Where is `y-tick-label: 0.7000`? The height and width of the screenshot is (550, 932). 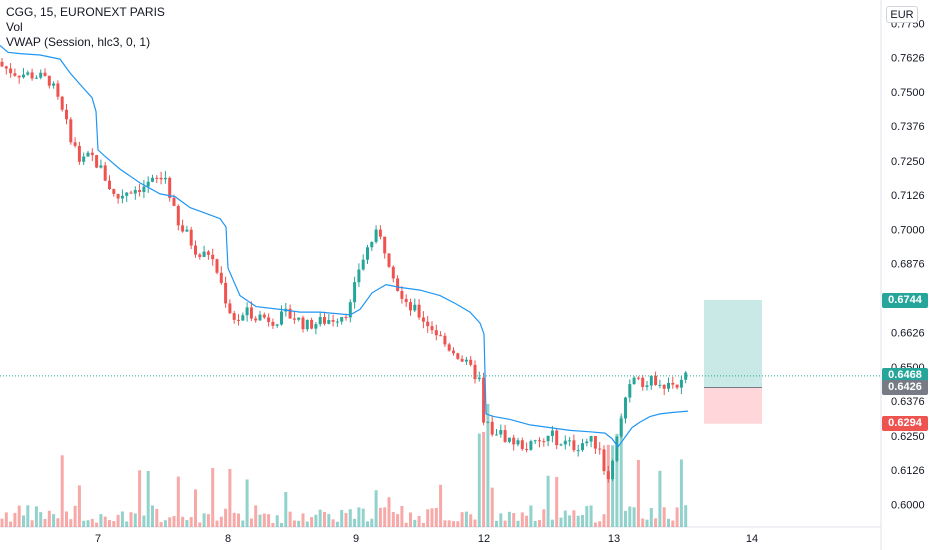
y-tick-label: 0.7000 is located at coordinates (908, 231).